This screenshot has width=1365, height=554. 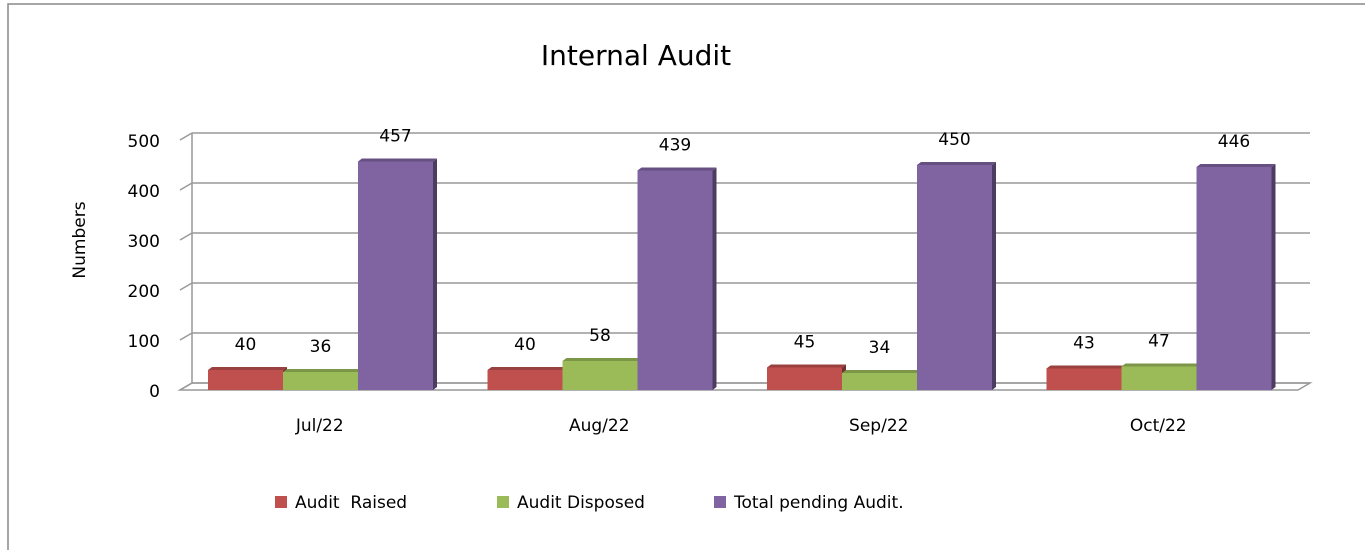 What do you see at coordinates (144, 142) in the screenshot?
I see `y-tick-label: 500` at bounding box center [144, 142].